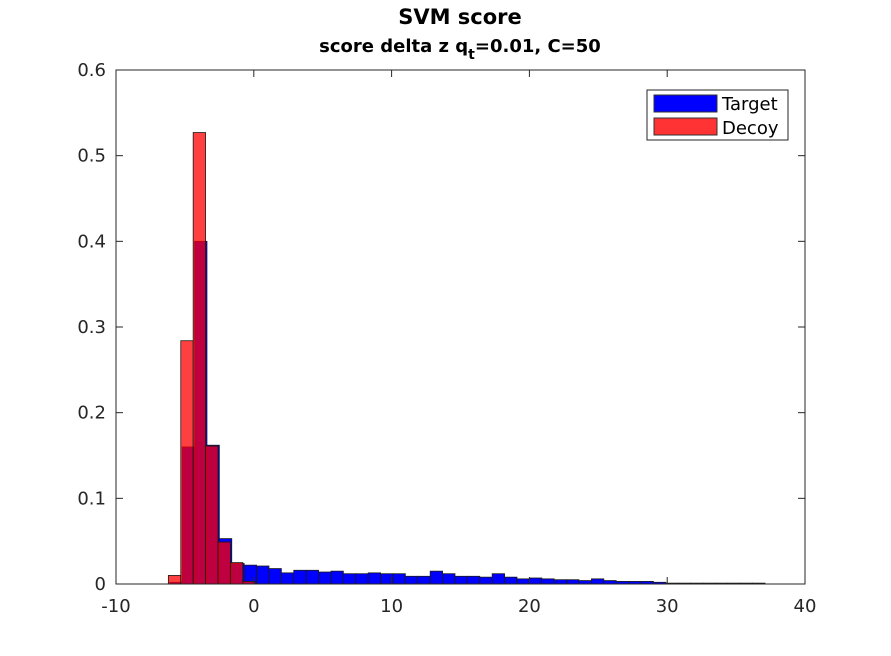  I want to click on chart-subtitle-prefix: score delta z q, so click(393, 46).